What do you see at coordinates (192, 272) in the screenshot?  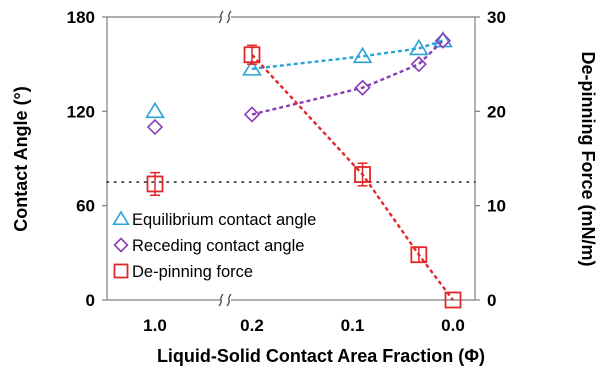 I see `legend-label-depinning: De-pinning force` at bounding box center [192, 272].